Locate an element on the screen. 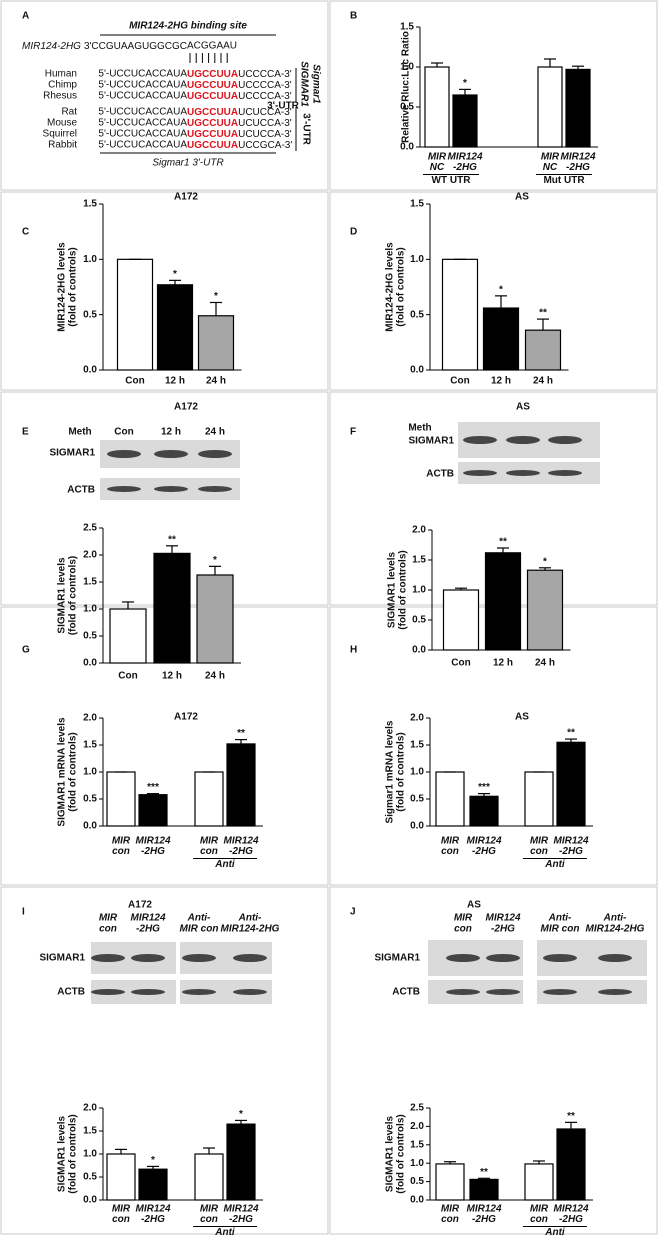  panel-letter: F is located at coordinates (353, 432).